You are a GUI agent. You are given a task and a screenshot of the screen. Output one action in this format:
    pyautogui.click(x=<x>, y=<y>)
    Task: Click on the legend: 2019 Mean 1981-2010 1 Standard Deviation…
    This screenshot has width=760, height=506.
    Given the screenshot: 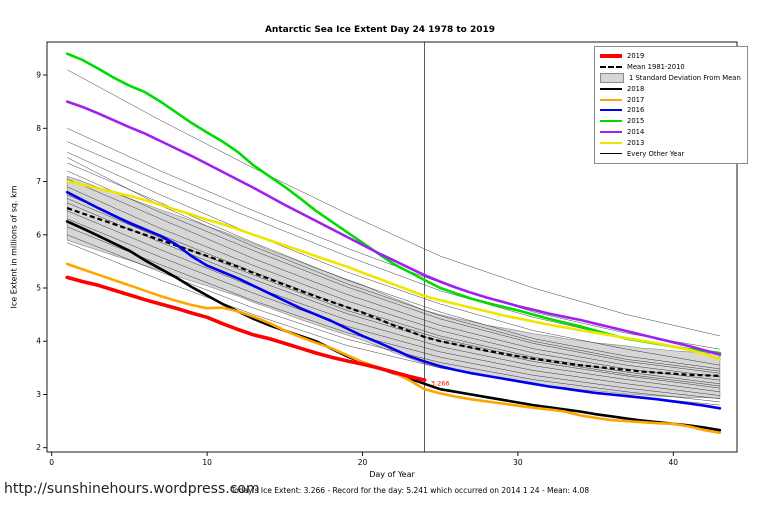 What is the action you would take?
    pyautogui.click(x=671, y=105)
    